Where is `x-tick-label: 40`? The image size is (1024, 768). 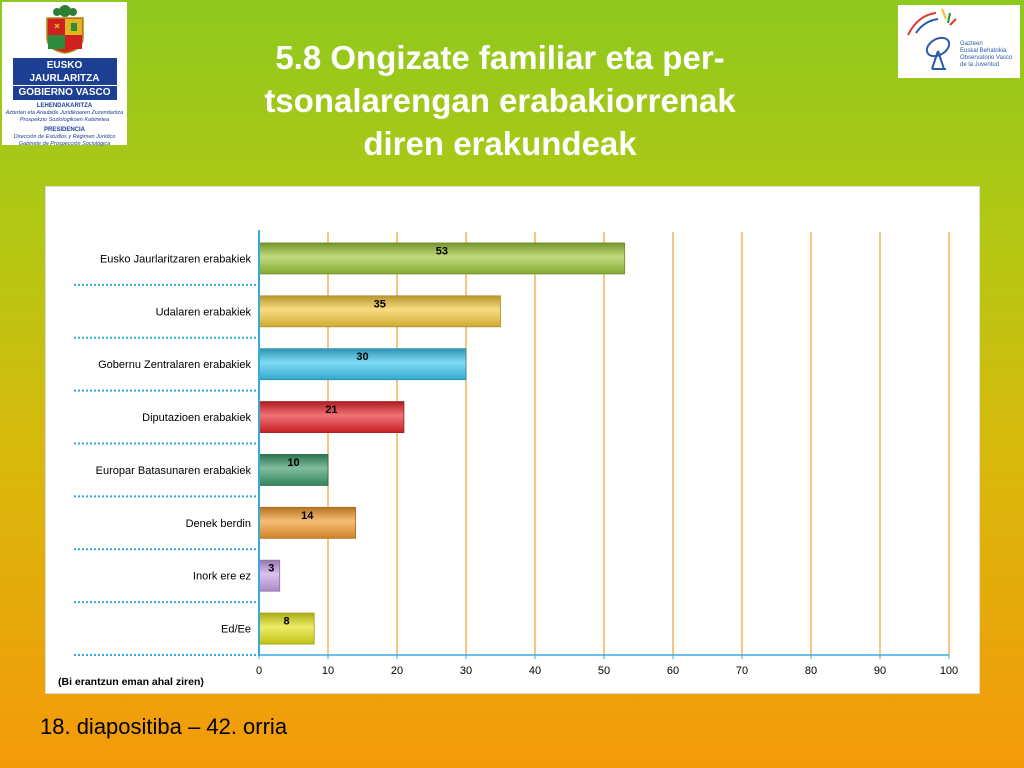 x-tick-label: 40 is located at coordinates (535, 671).